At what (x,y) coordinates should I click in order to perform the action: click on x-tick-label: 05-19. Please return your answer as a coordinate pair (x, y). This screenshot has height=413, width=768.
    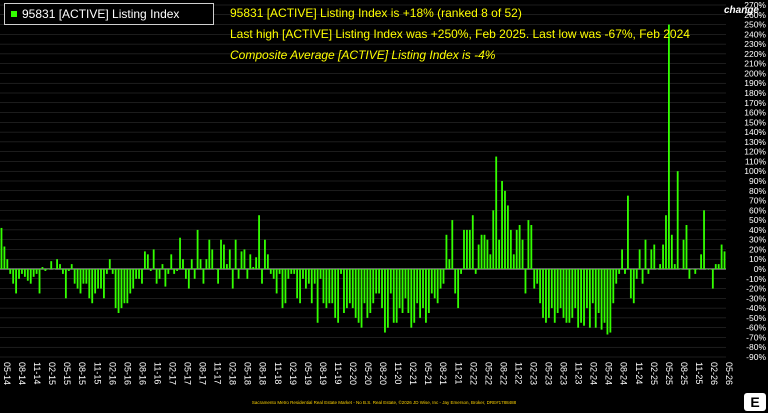
    Looking at the image, I should click on (308, 373).